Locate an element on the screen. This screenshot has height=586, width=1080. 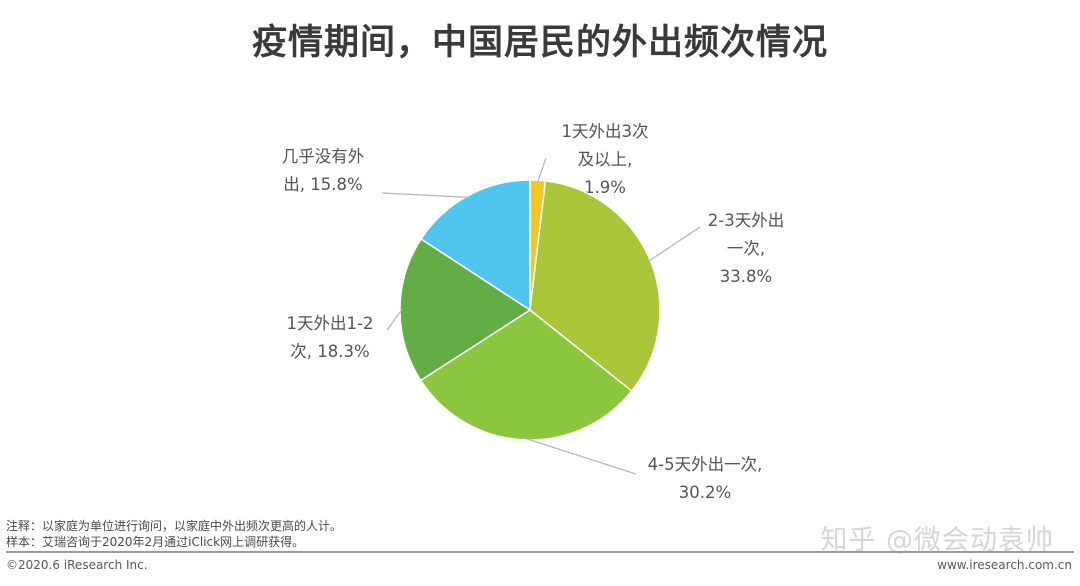
footer-divider is located at coordinates (540, 552).